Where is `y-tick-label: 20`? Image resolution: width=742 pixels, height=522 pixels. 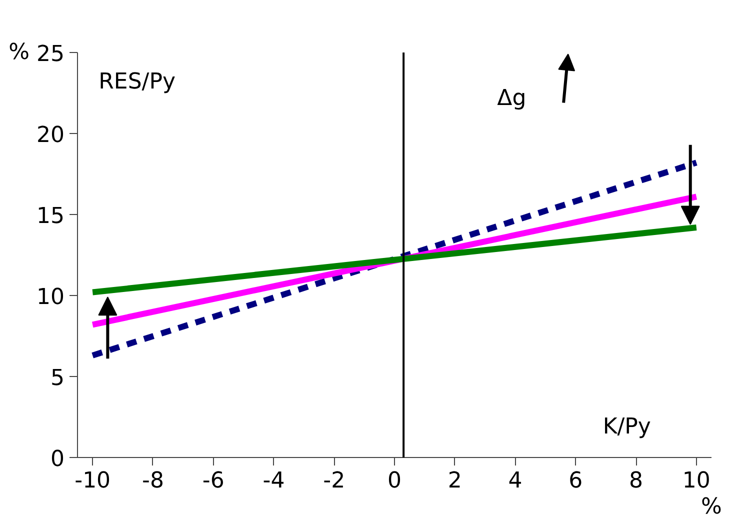 y-tick-label: 20 is located at coordinates (50, 135).